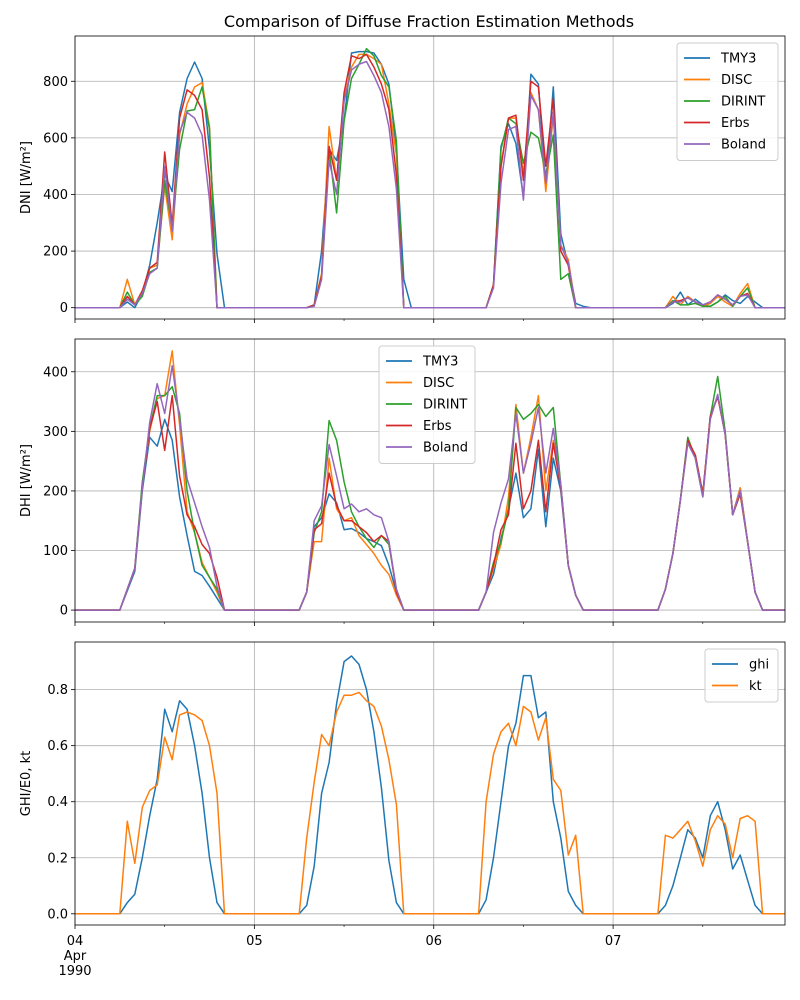 This screenshot has height=1000, width=800. Describe the element at coordinates (55, 138) in the screenshot. I see `y-tick-label: 600` at that location.